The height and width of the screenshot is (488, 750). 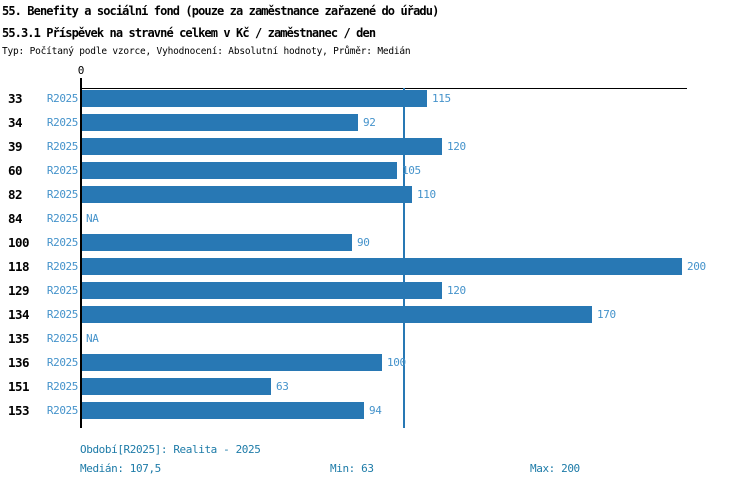 What do you see at coordinates (369, 122) in the screenshot?
I see `value-label: 92` at bounding box center [369, 122].